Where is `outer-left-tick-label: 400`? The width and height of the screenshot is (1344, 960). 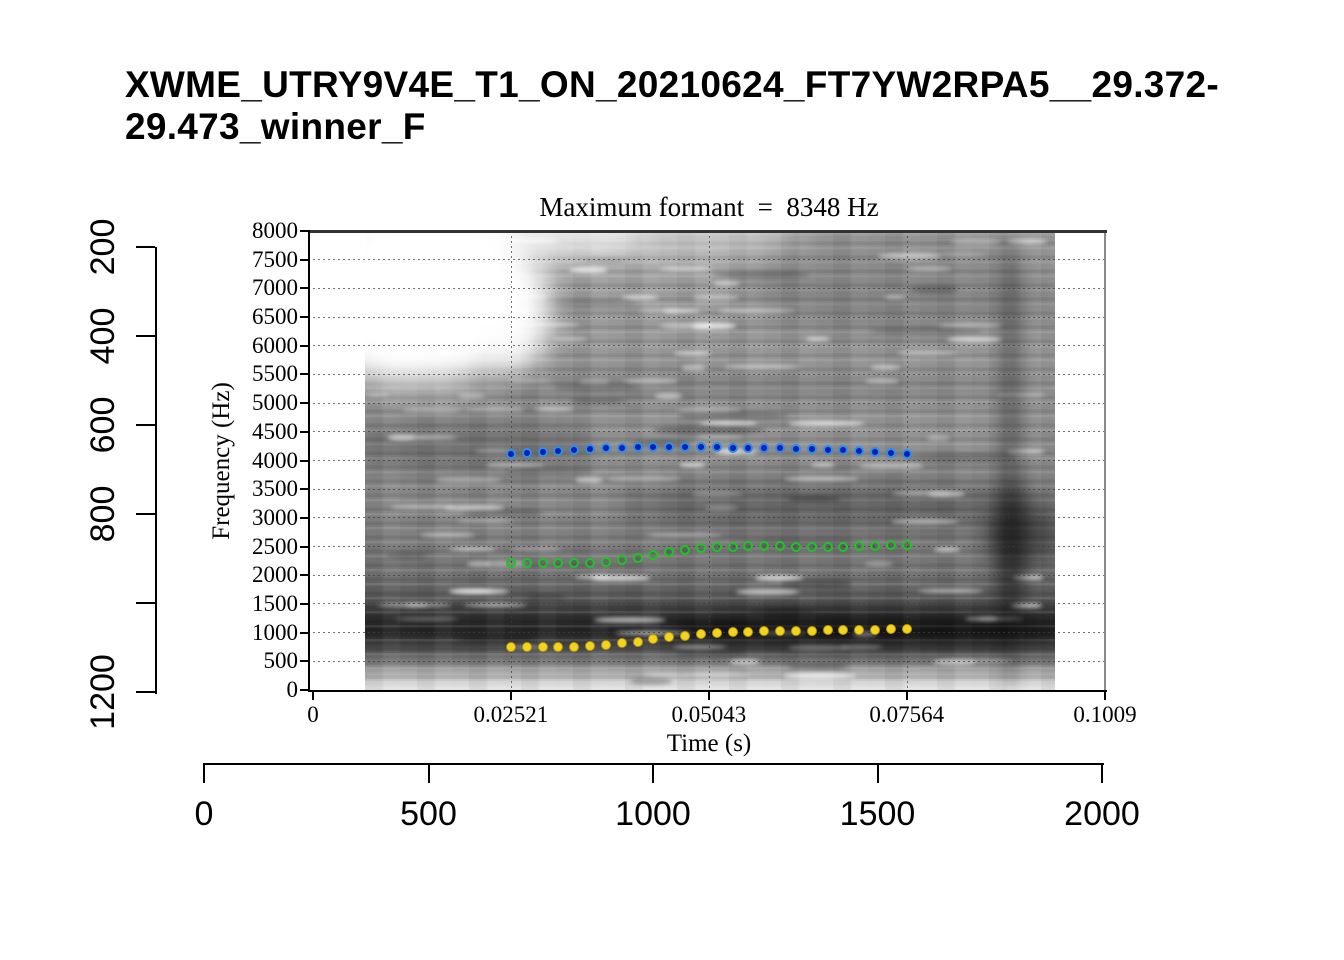 outer-left-tick-label: 400 is located at coordinates (103, 336).